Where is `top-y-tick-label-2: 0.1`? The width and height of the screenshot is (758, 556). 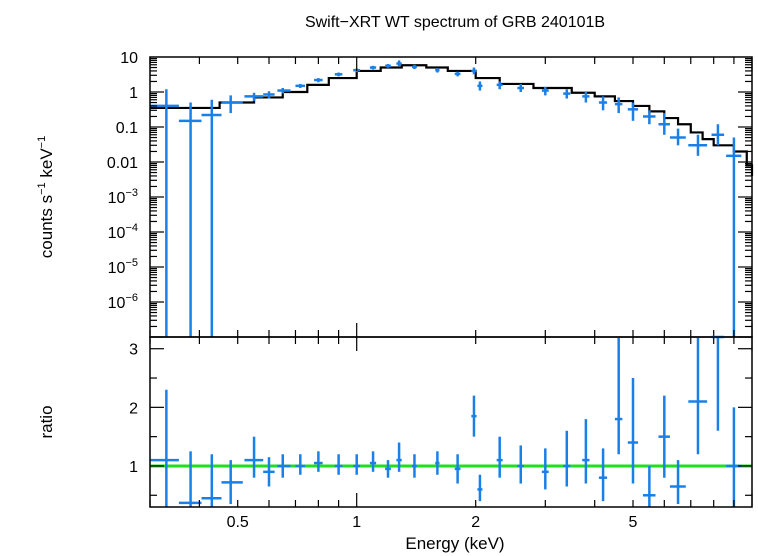 top-y-tick-label-2: 0.1 is located at coordinates (127, 128).